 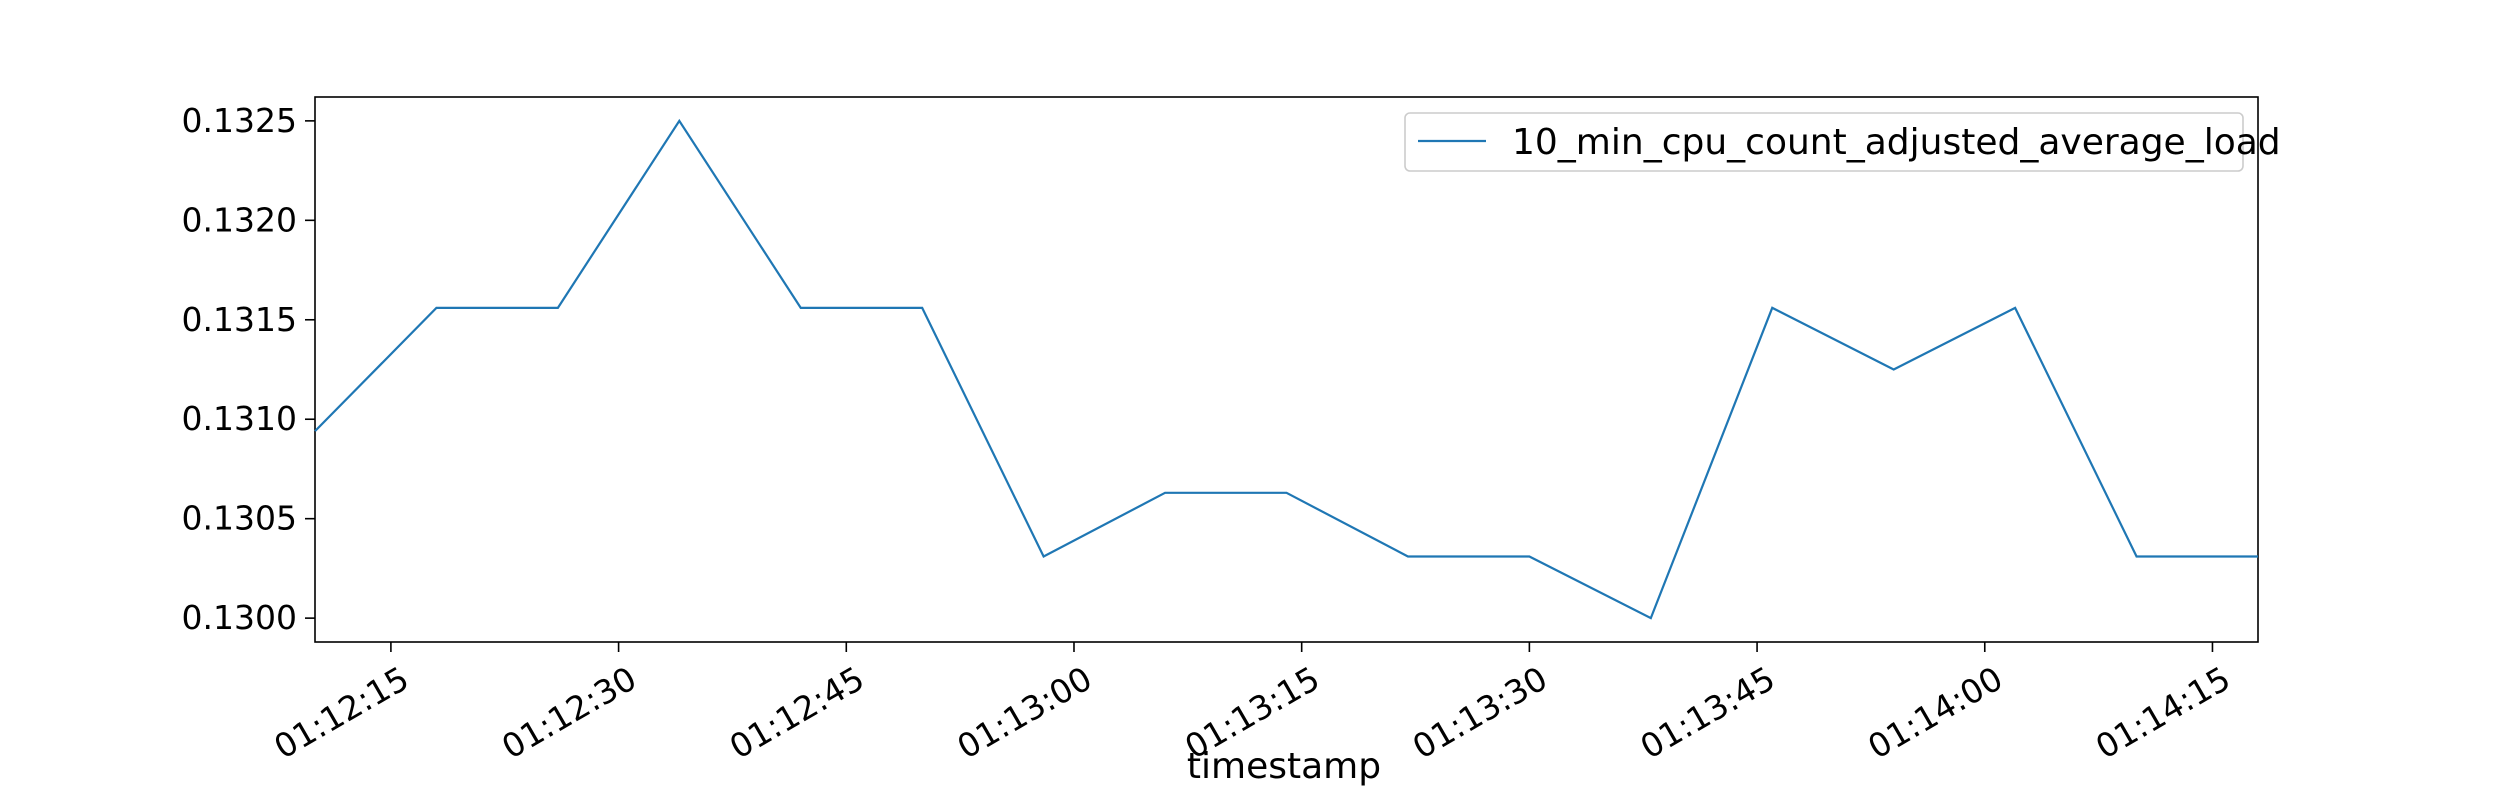 What do you see at coordinates (1284, 766) in the screenshot?
I see `x-axis-label: timestamp` at bounding box center [1284, 766].